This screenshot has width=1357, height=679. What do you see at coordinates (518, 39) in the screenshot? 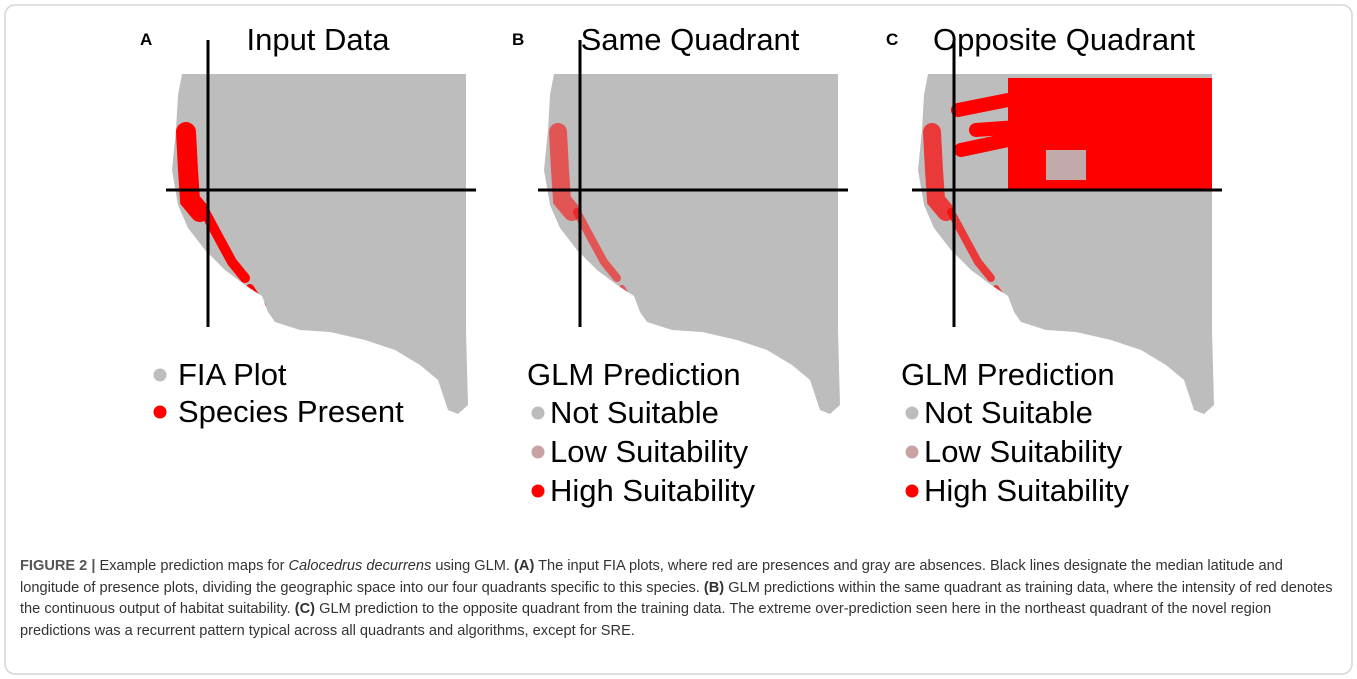
I see `panel-letter: B` at bounding box center [518, 39].